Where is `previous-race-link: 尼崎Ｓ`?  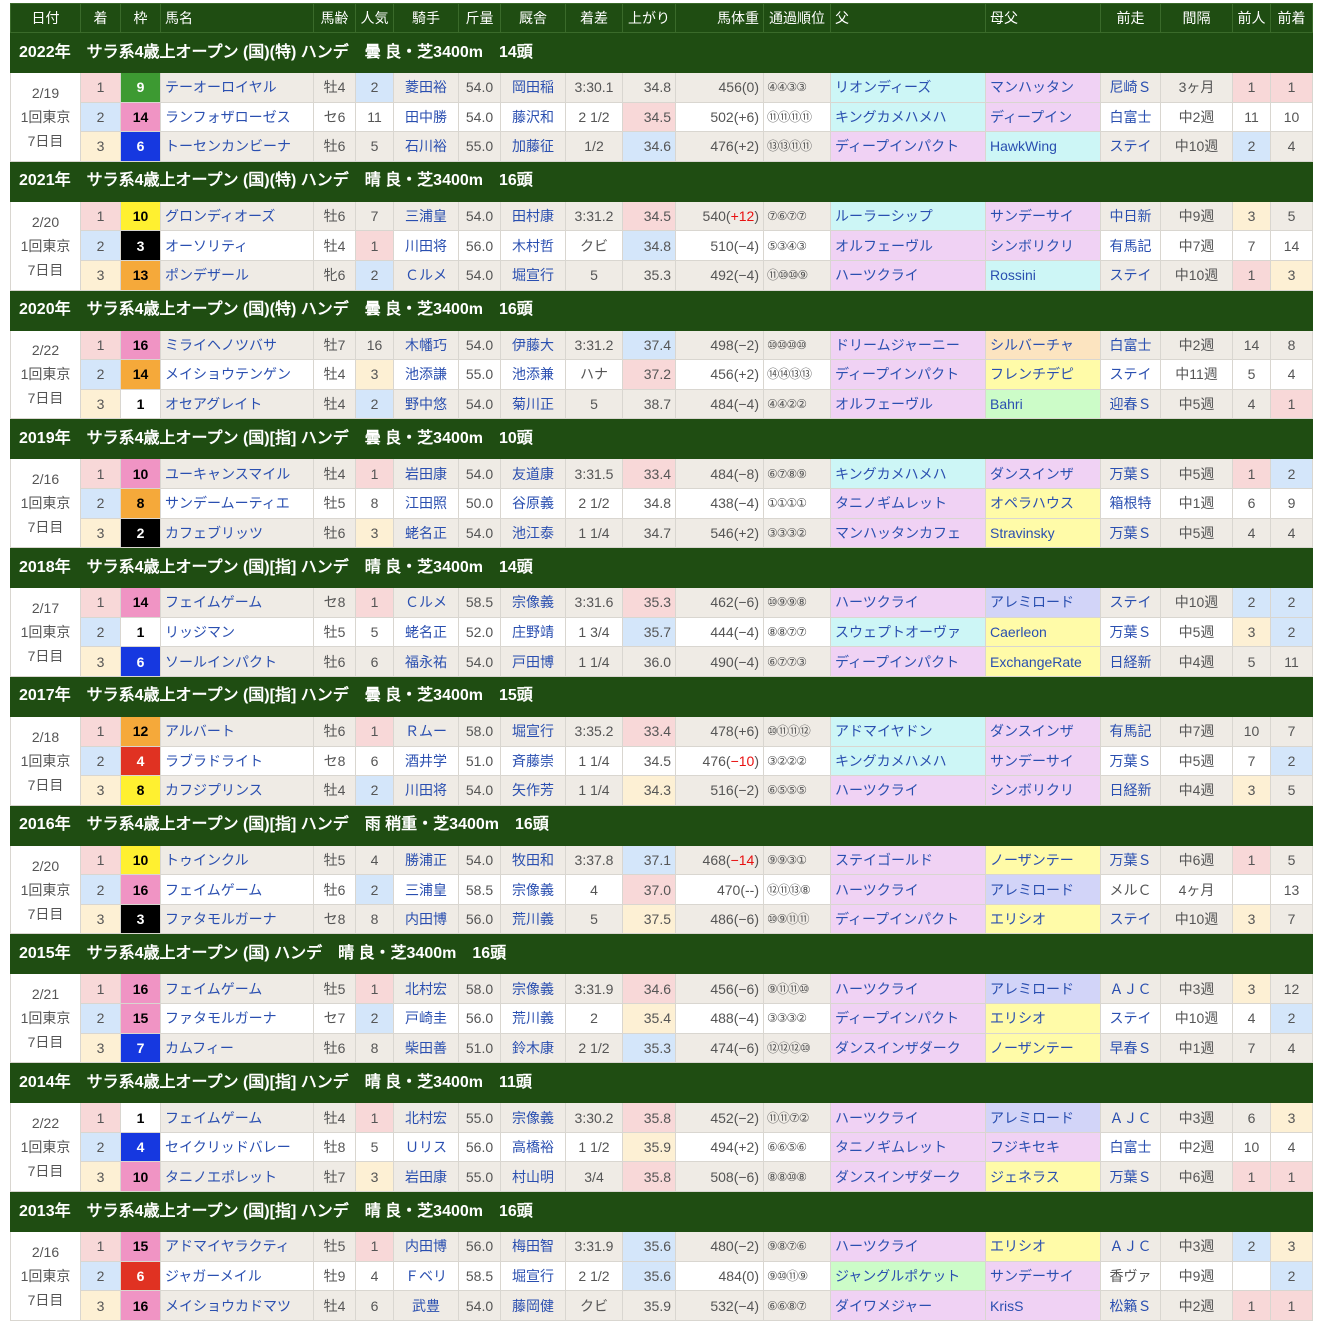
previous-race-link: 尼崎Ｓ is located at coordinates (1130, 87).